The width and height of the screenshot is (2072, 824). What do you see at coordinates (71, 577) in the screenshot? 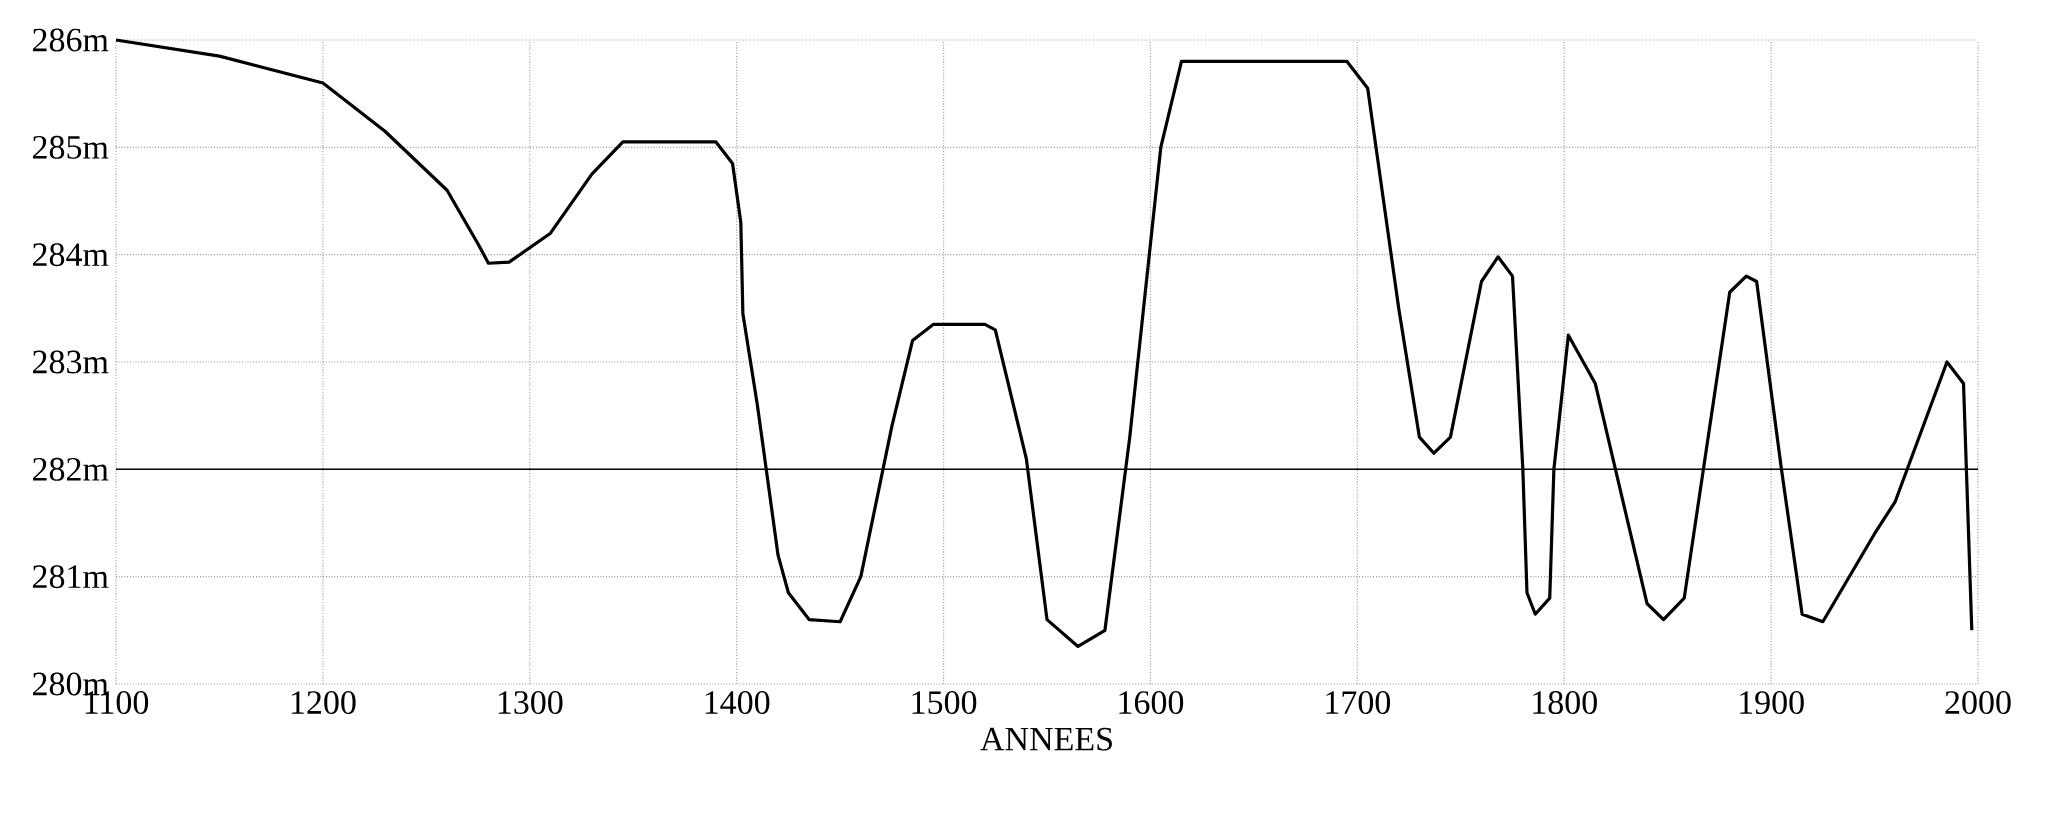
I see `y-tick-label: 281m` at bounding box center [71, 577].